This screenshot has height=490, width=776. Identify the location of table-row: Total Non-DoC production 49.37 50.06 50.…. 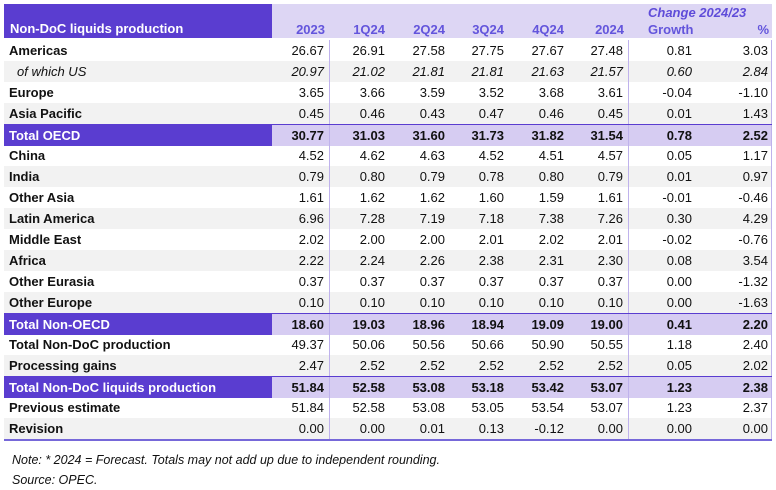
(388, 344).